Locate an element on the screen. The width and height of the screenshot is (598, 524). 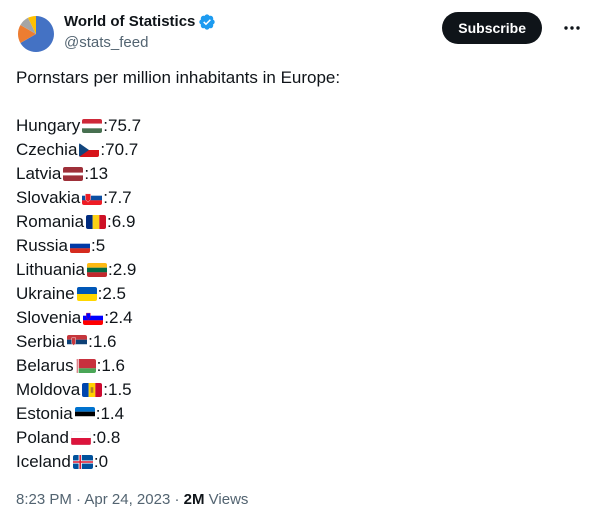
country-name: Belarus is located at coordinates (45, 365).